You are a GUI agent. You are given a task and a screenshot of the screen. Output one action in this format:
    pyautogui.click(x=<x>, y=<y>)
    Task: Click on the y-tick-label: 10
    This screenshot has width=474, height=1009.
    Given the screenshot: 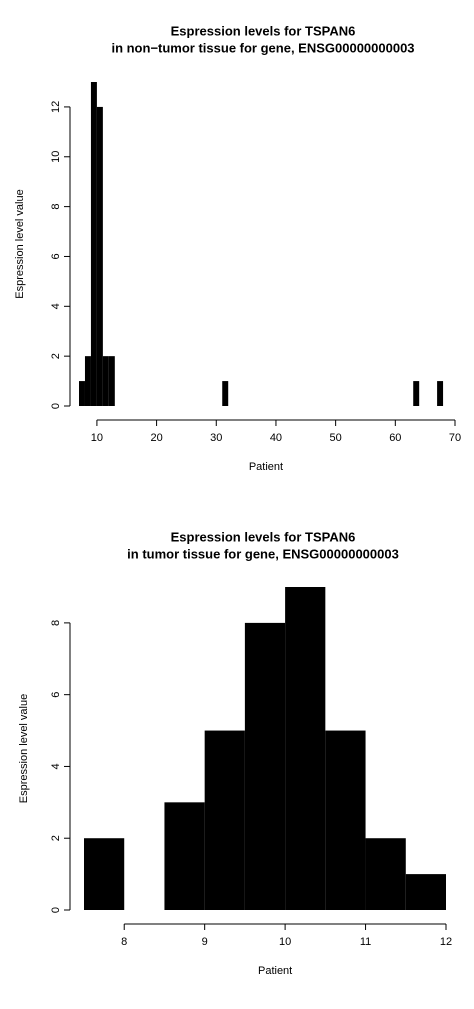 What is the action you would take?
    pyautogui.click(x=56, y=157)
    